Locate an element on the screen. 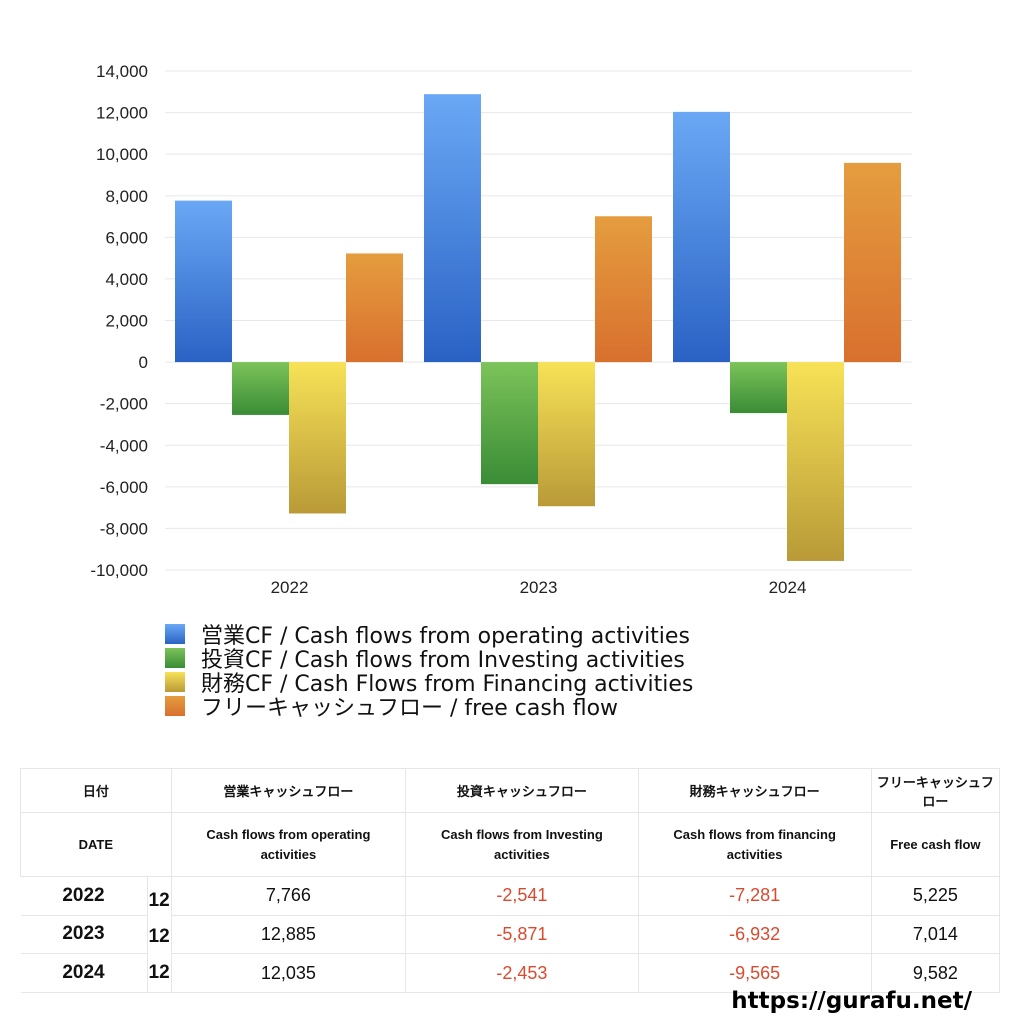 The width and height of the screenshot is (1024, 1024). y-tick-label: 8,000 is located at coordinates (126, 196).